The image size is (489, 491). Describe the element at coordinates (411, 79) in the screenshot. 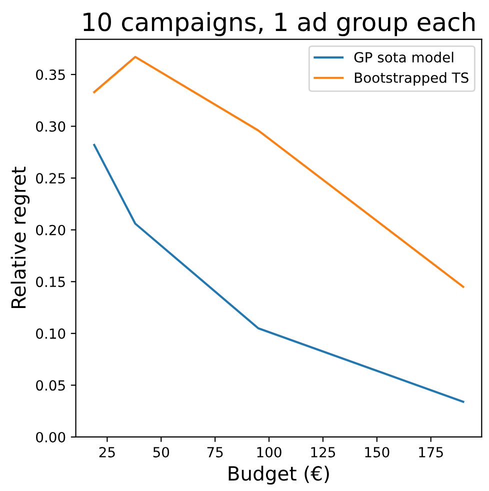

I see `legend-label: Bootstrapped TS` at that location.